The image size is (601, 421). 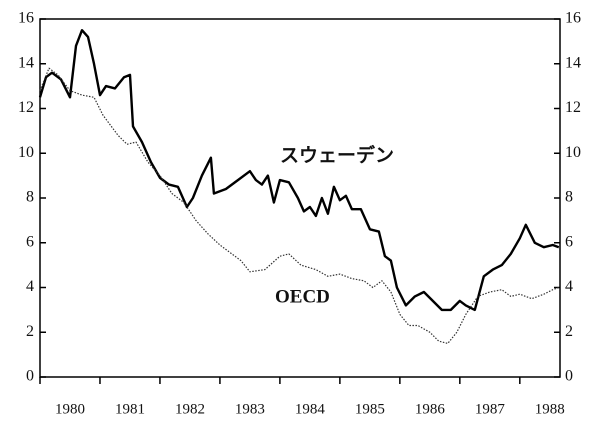 I want to click on x-tick-label: 1986, so click(x=430, y=409).